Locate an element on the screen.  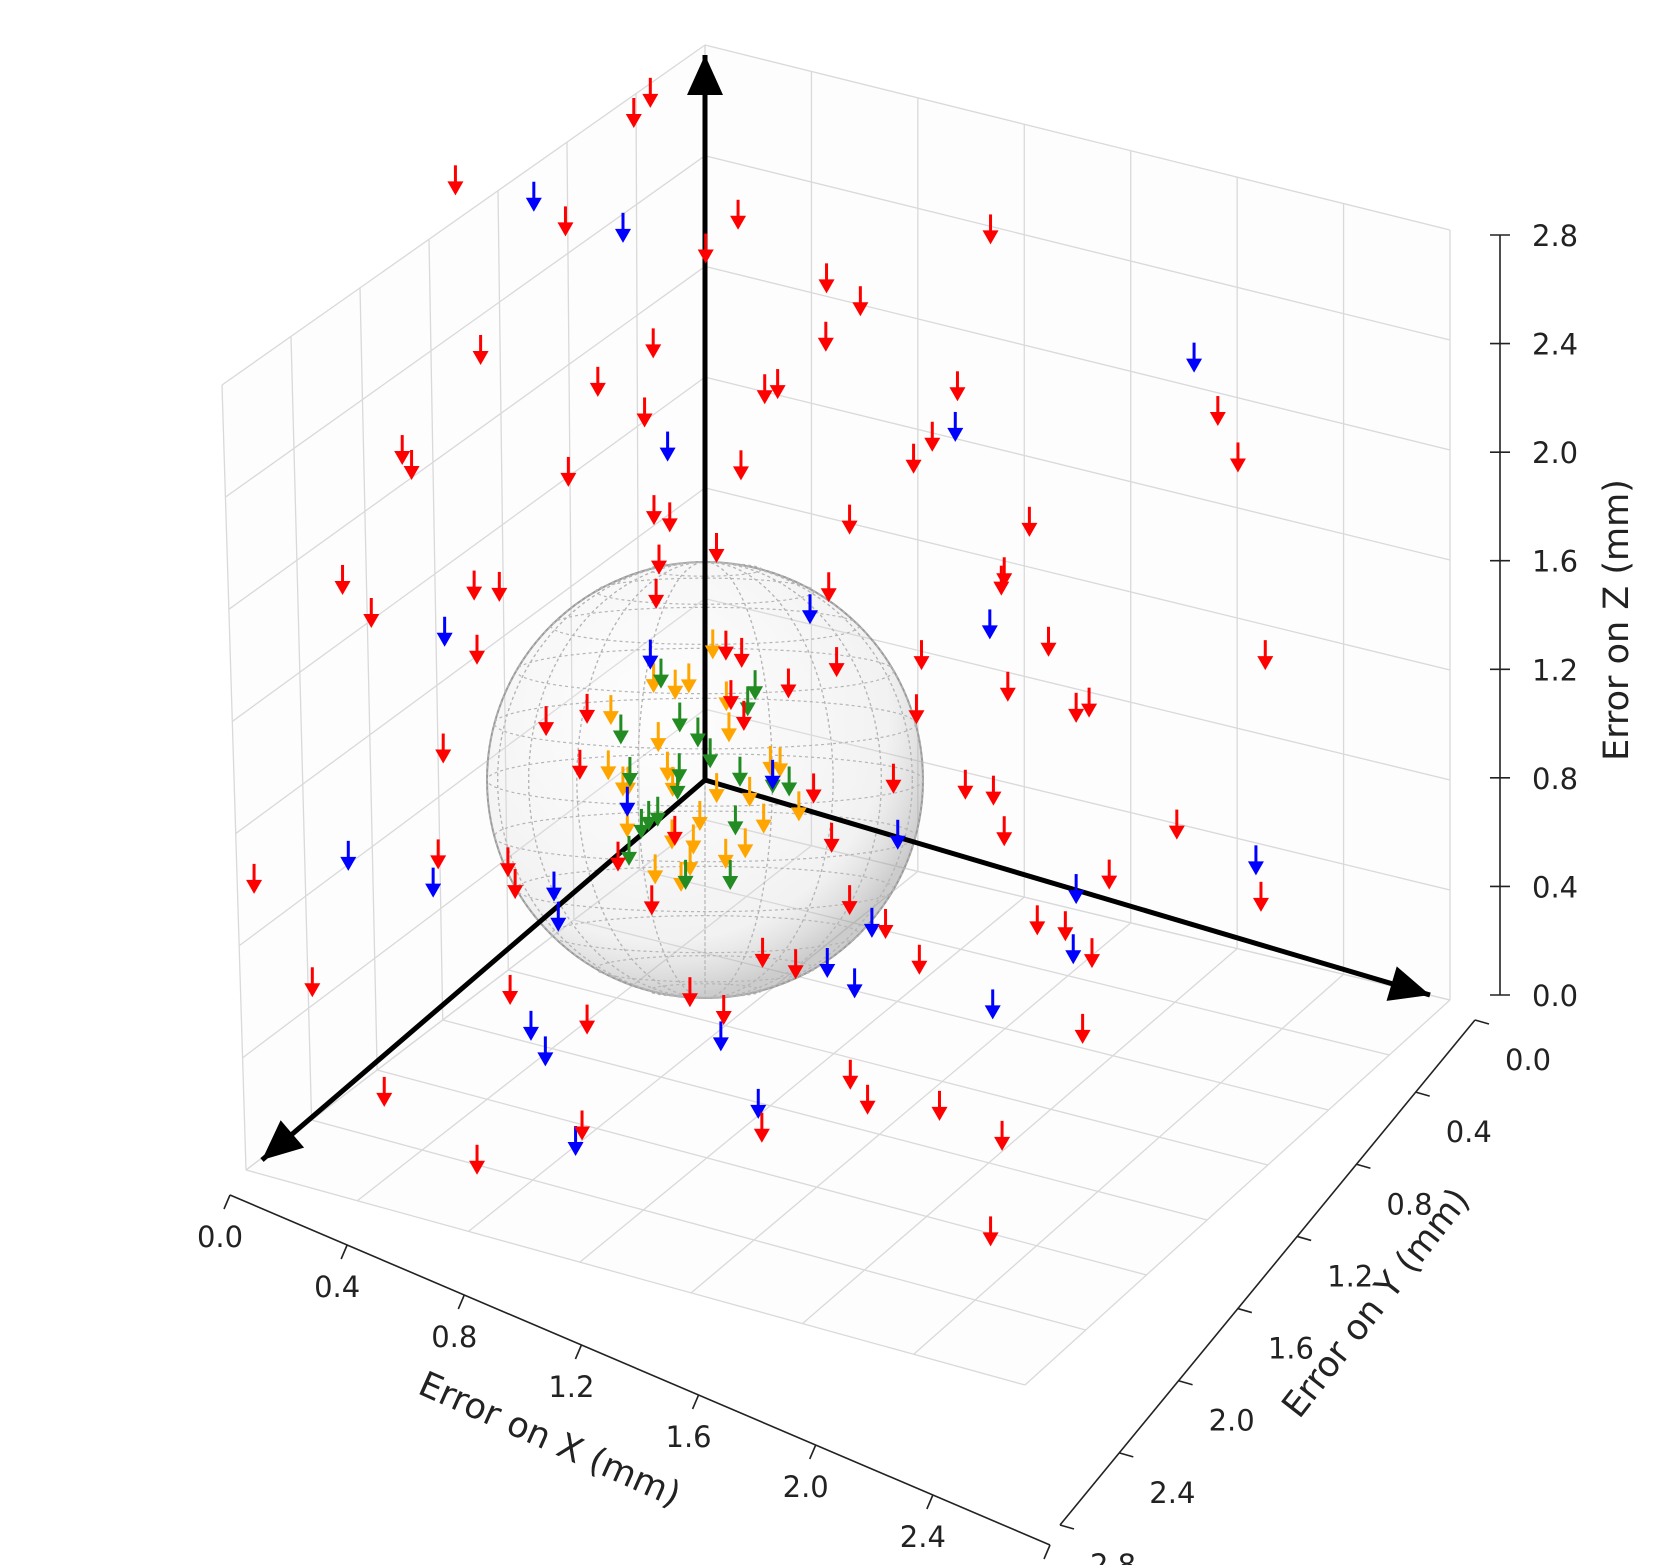
x-tick is located at coordinates (227, 1202).